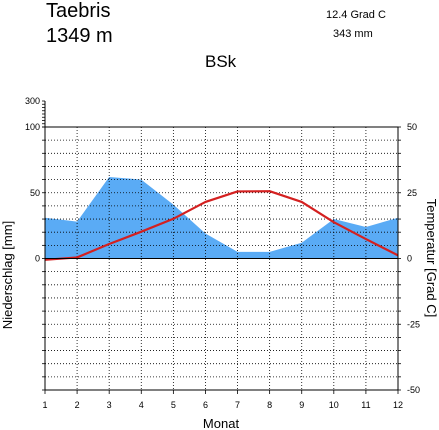  I want to click on x-tick-label: 11, so click(365, 405).